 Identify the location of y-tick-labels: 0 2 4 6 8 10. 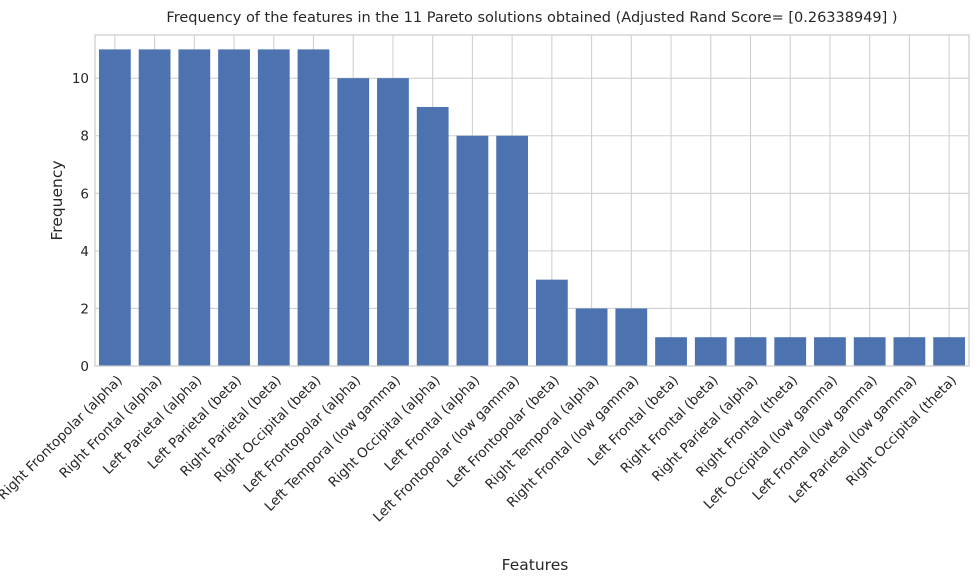
(80, 223).